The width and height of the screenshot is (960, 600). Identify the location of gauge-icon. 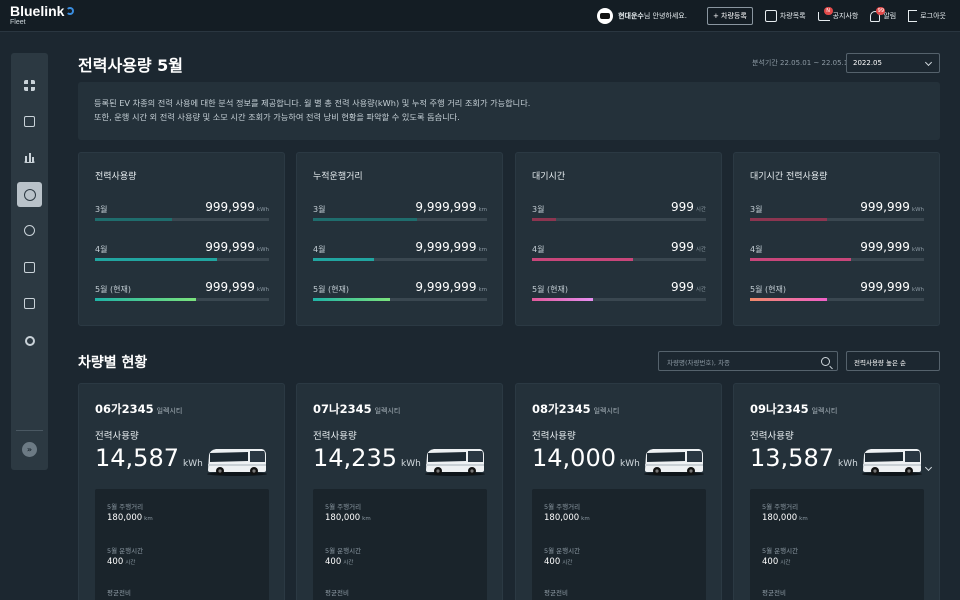
(29, 194).